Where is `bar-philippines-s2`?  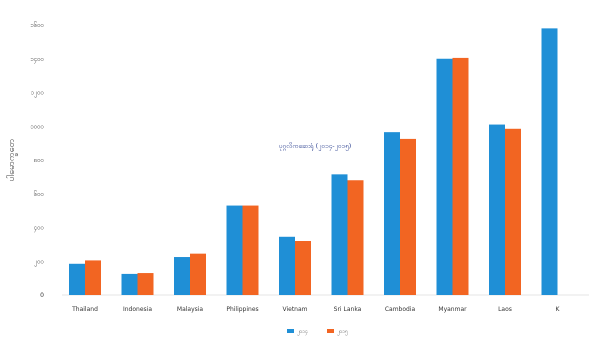
bar-philippines-s2 is located at coordinates (250, 250).